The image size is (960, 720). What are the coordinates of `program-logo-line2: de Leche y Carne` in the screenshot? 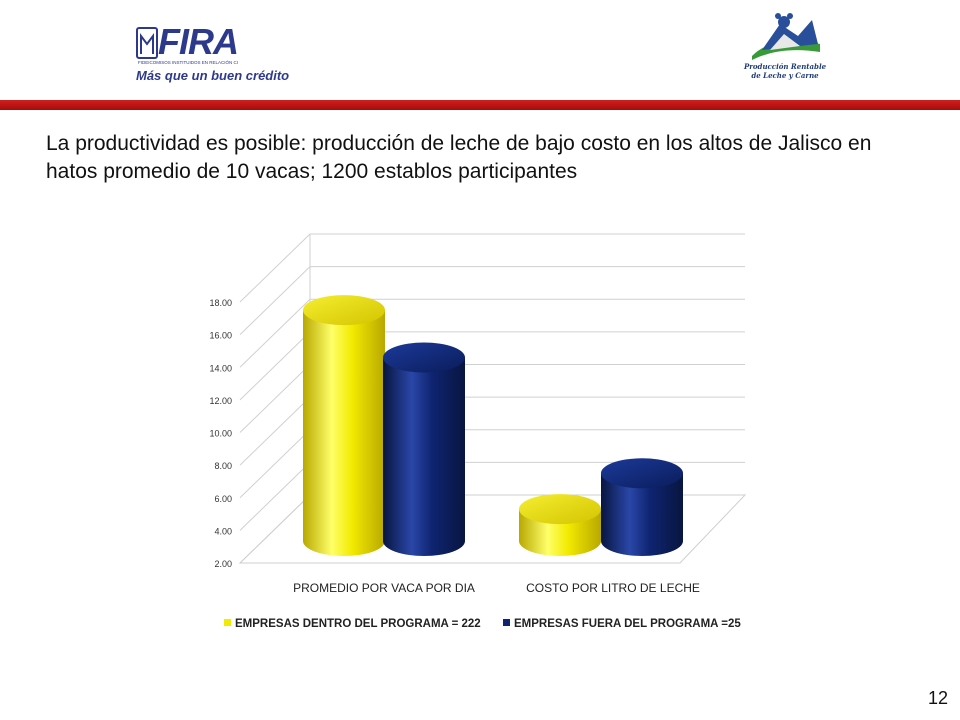 It's located at (785, 75).